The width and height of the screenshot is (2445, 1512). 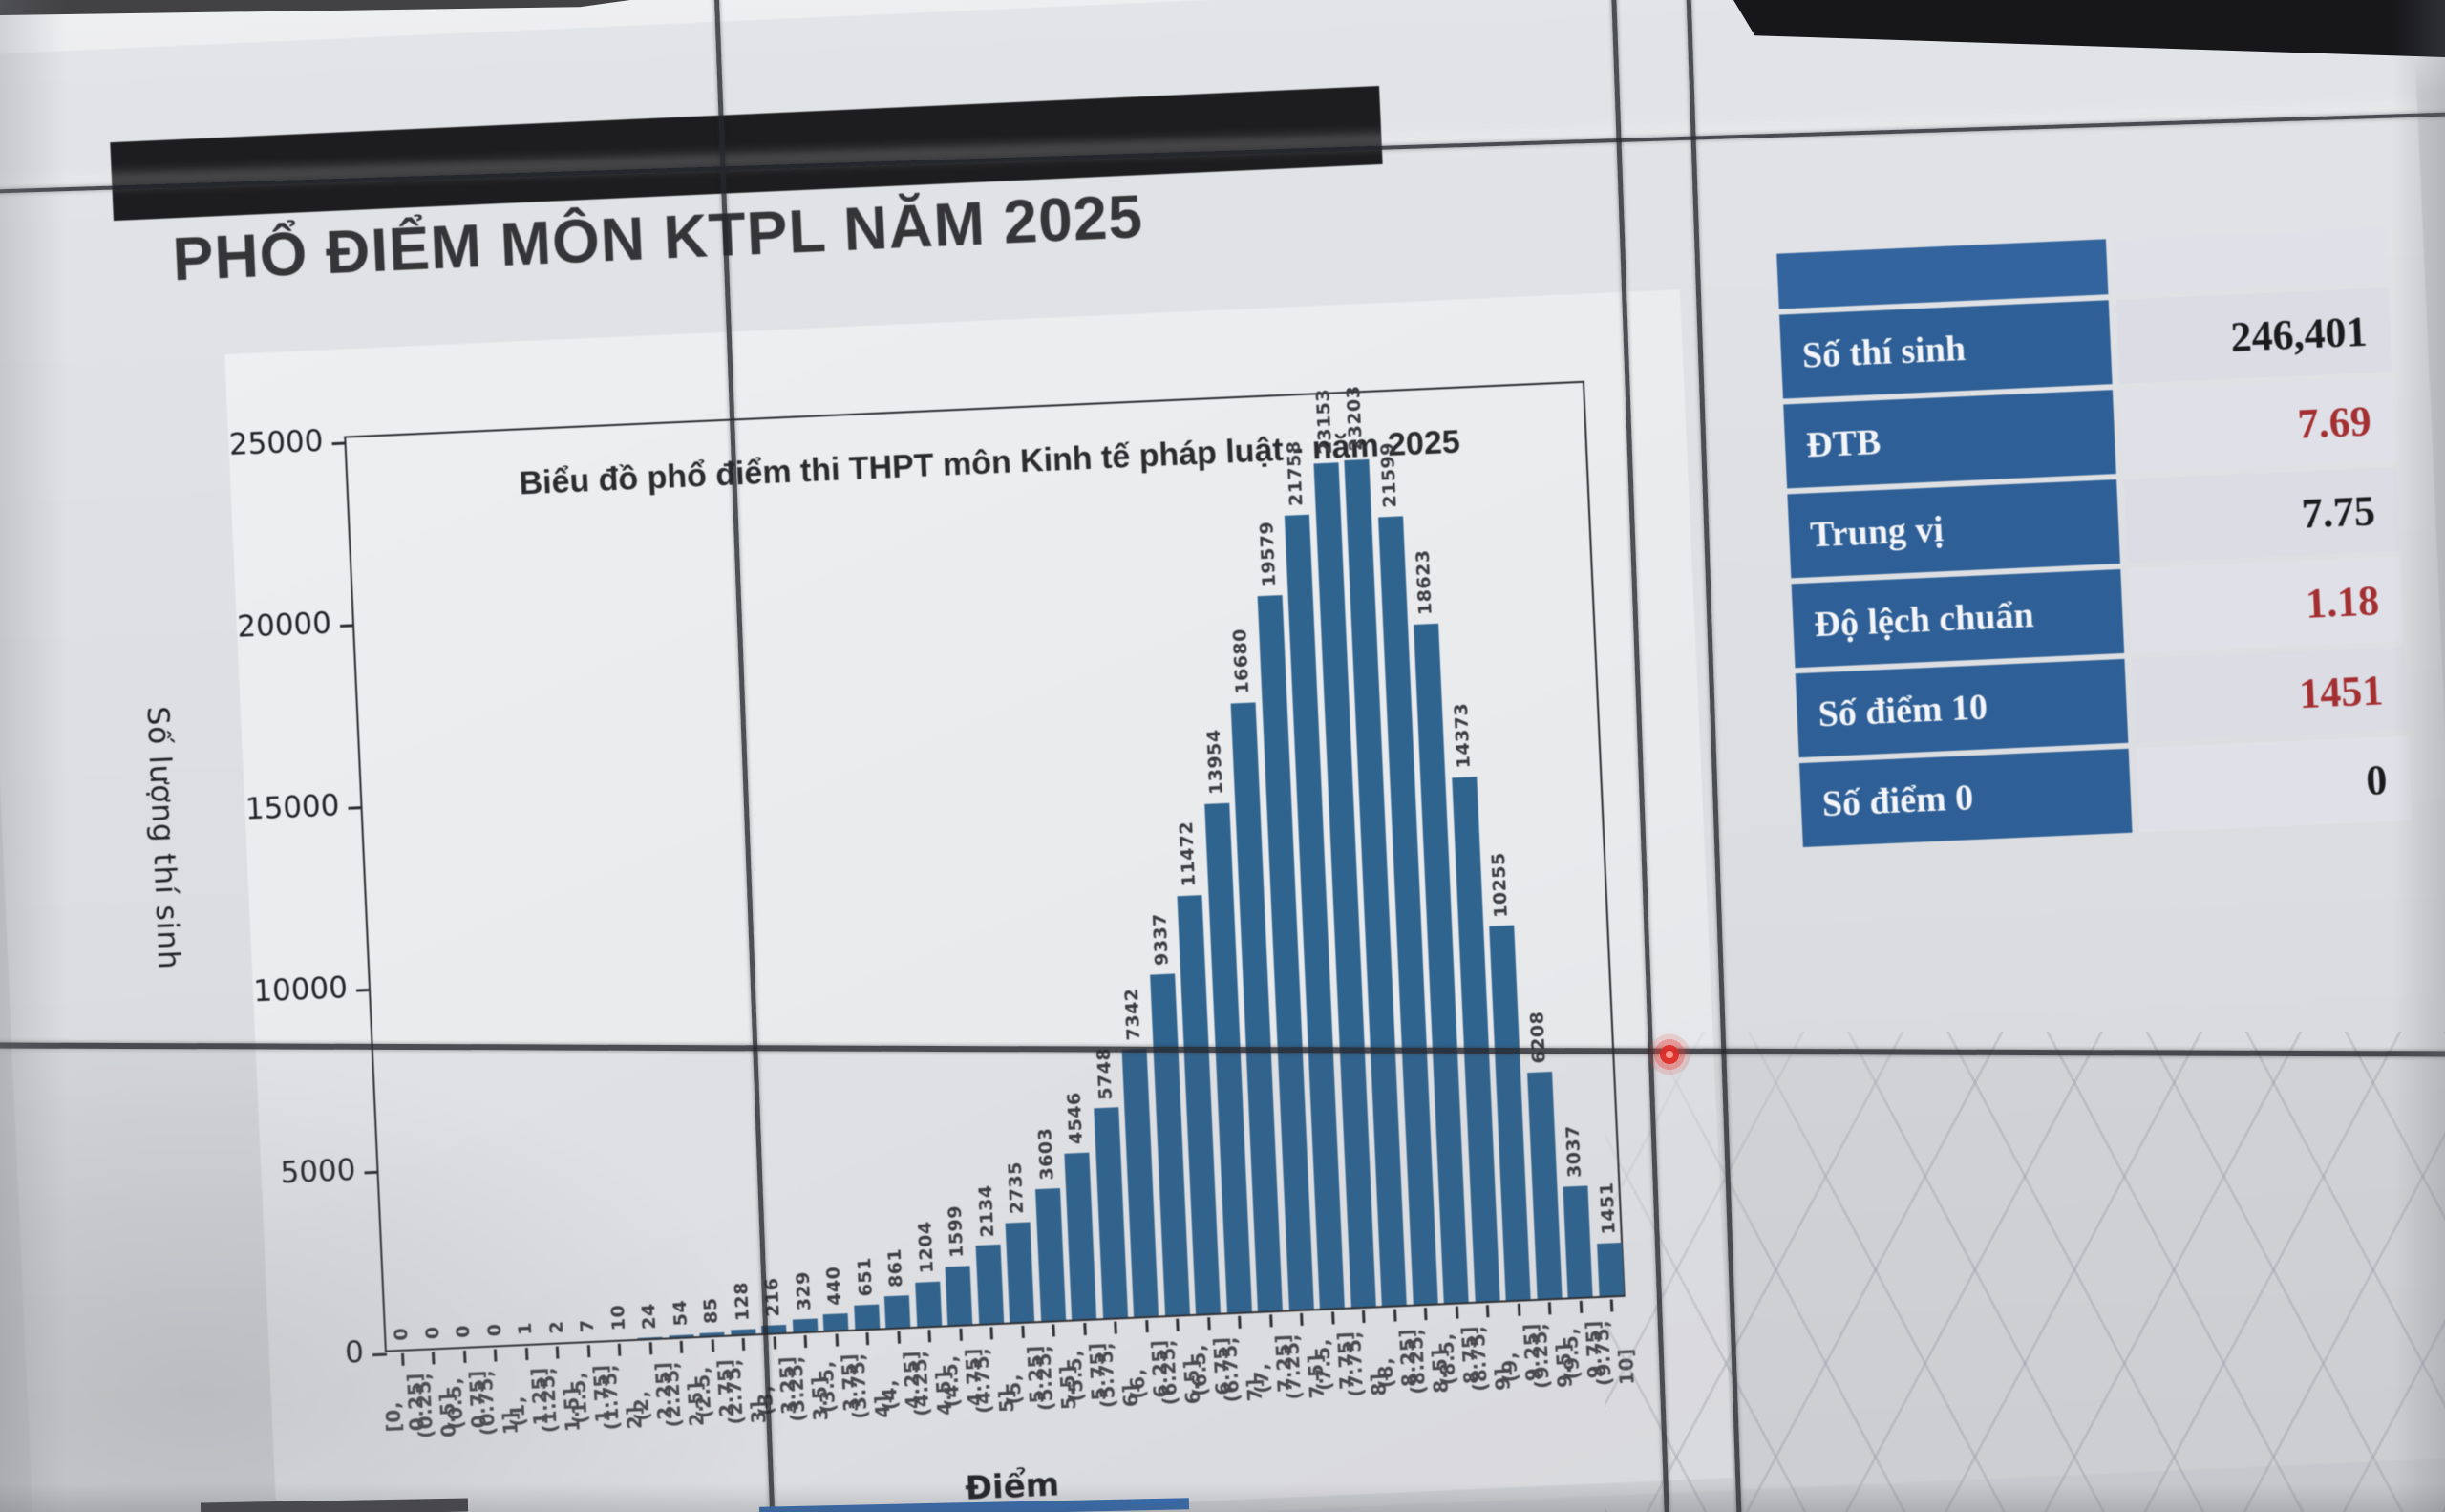 I want to click on bar-value-label: 16680, so click(x=1241, y=661).